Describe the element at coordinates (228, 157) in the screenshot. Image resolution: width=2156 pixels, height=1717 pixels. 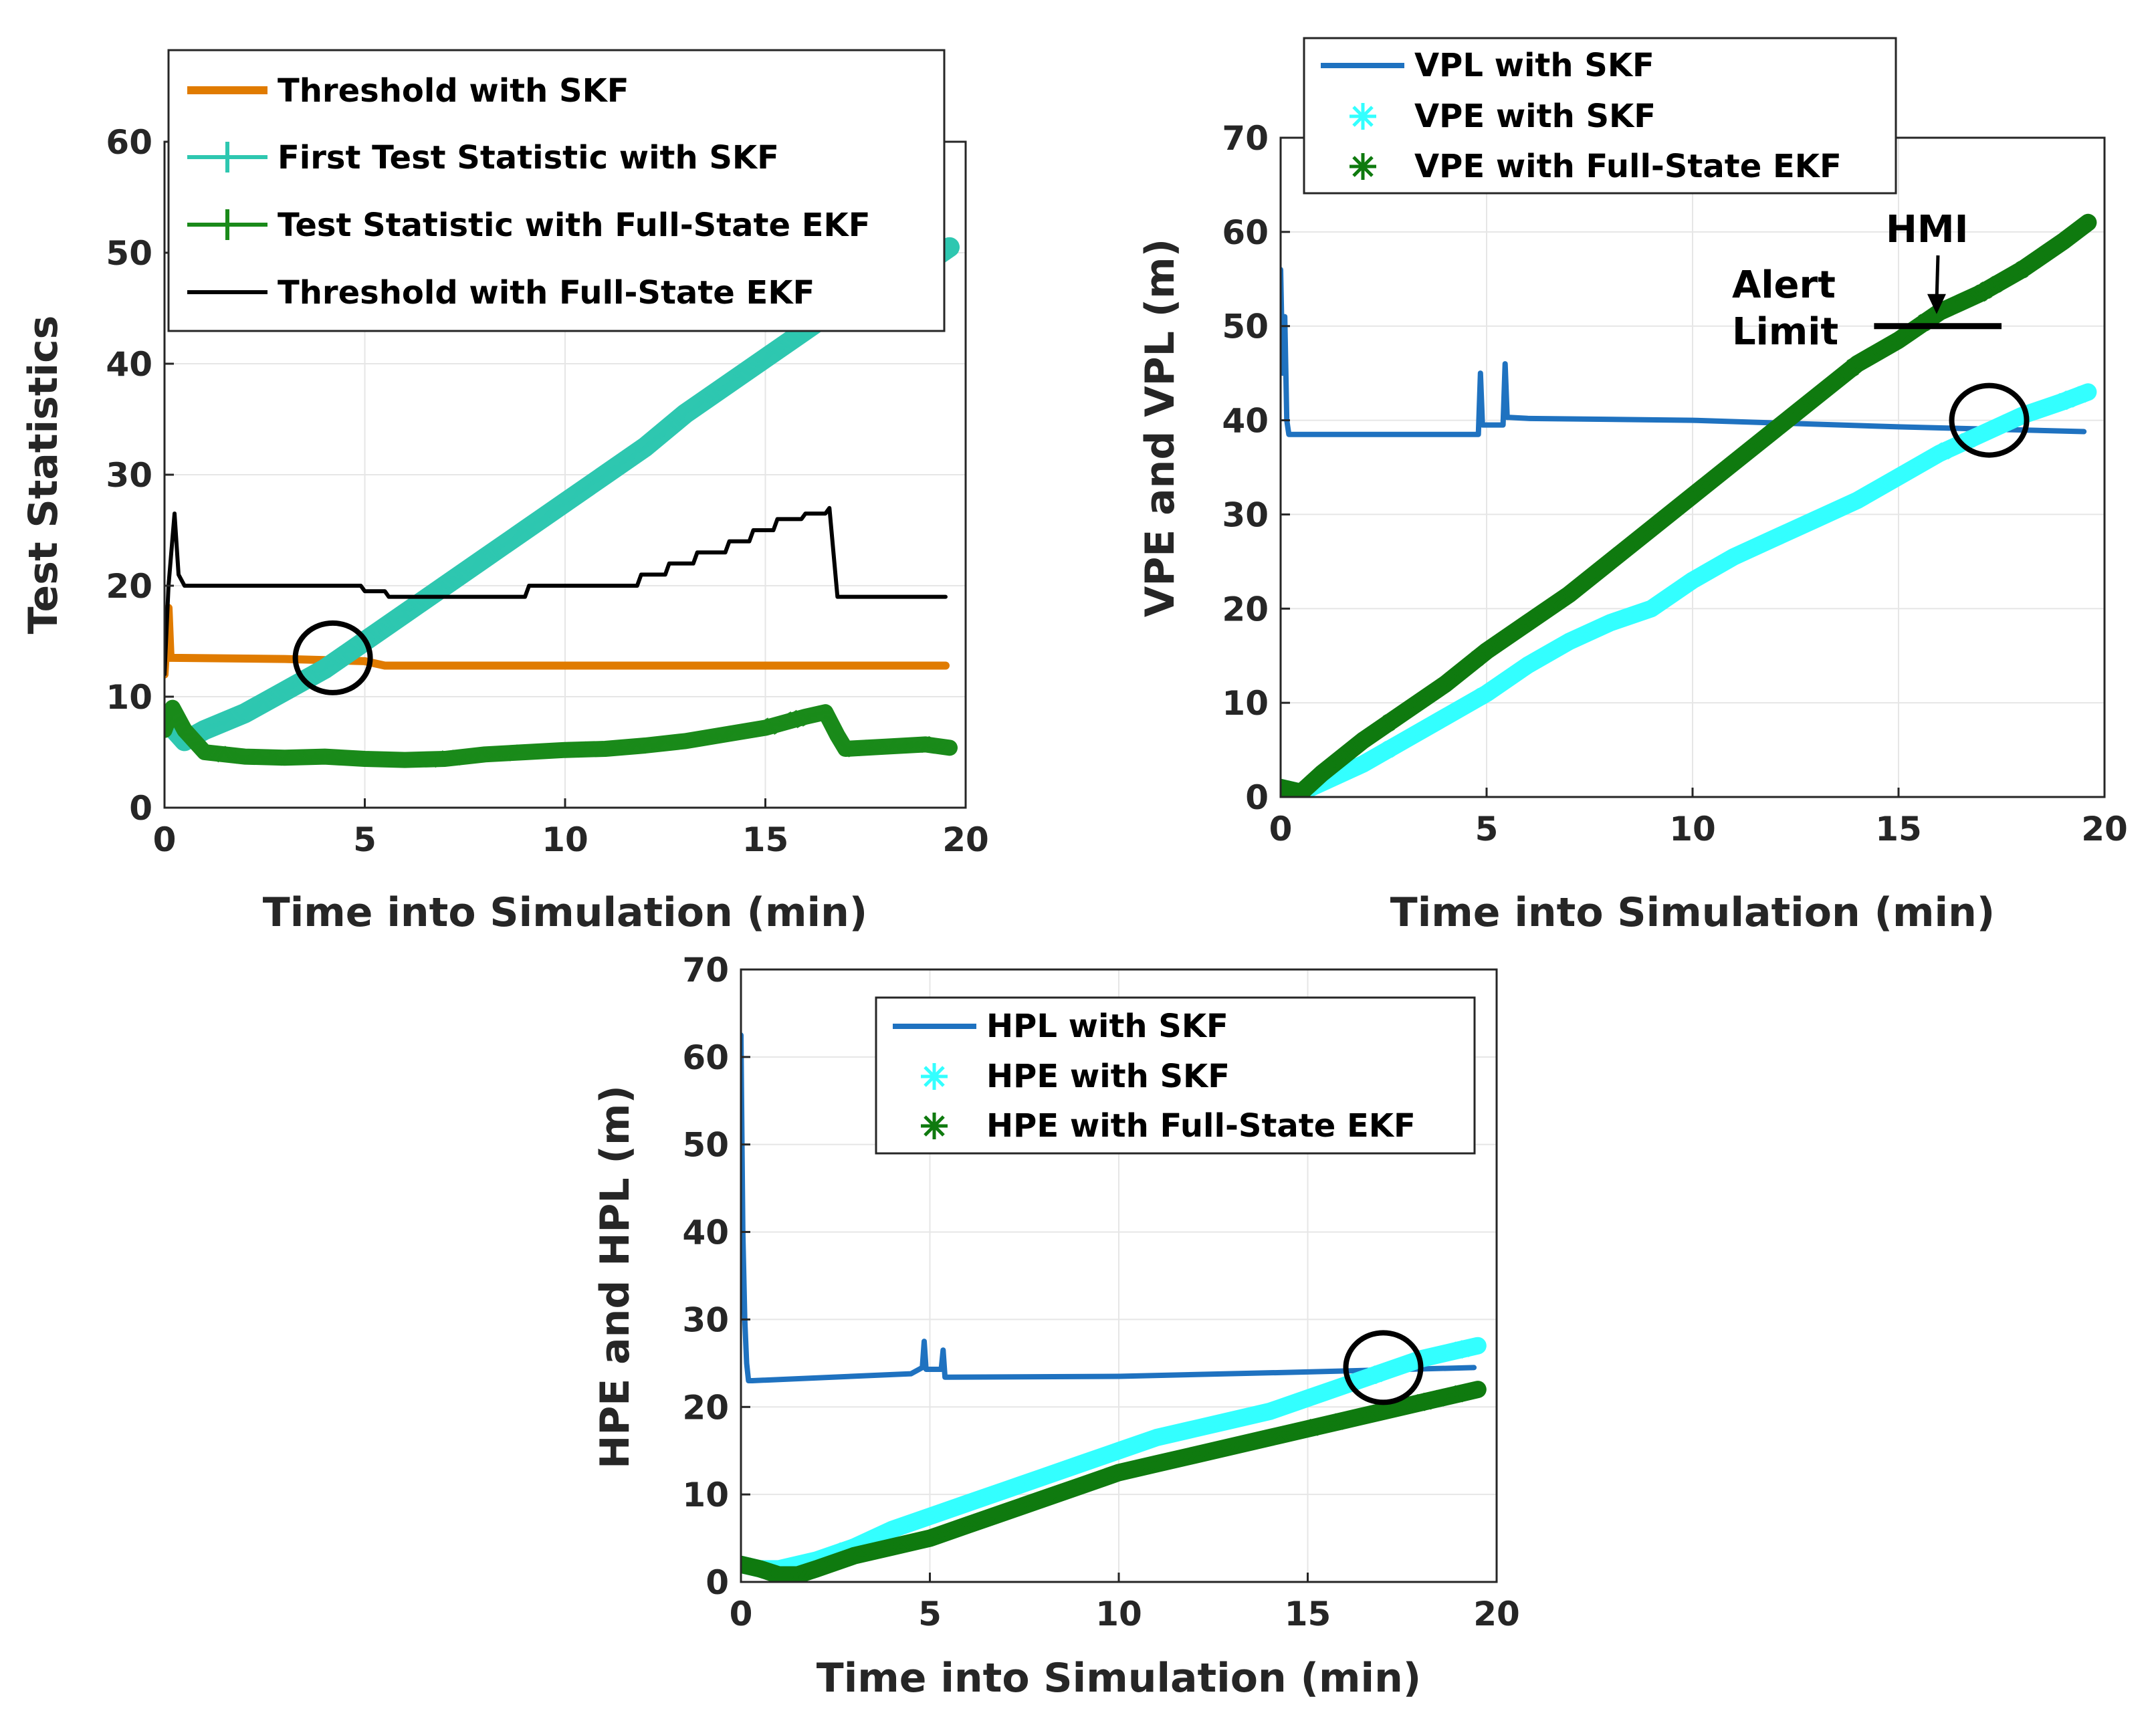
I see `legend-marker-first-test-statistic-skf` at that location.